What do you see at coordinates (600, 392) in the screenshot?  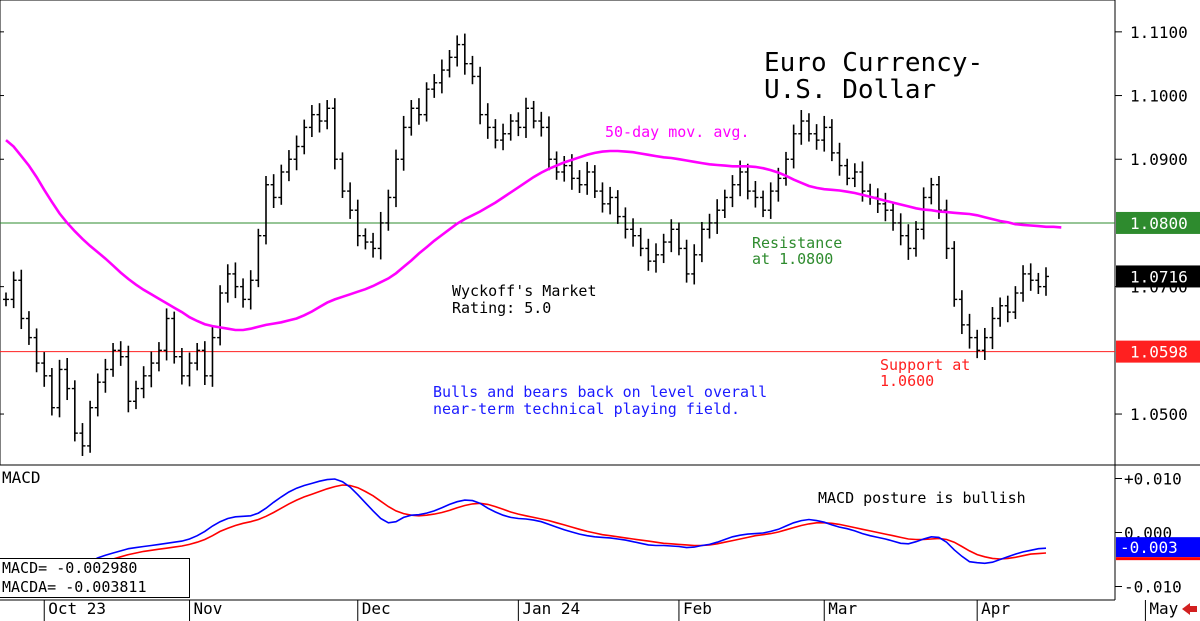 I see `commentary-line-1: Bulls and bears back on level overall` at bounding box center [600, 392].